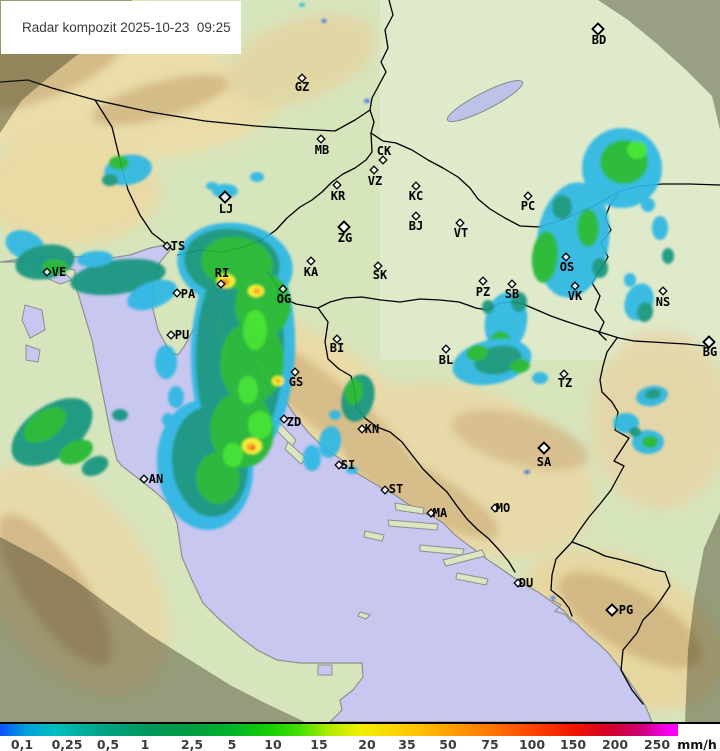  I want to click on city-label-si: SI, so click(348, 465).